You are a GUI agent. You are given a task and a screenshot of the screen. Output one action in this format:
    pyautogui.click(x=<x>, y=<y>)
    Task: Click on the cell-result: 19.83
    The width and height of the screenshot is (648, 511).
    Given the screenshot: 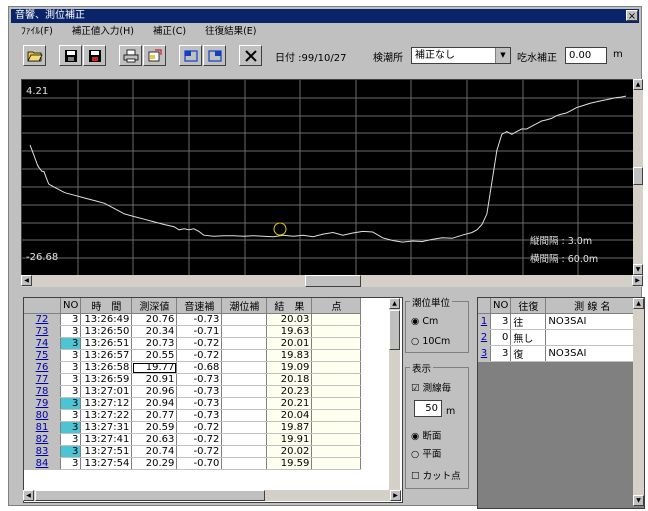 What is the action you would take?
    pyautogui.click(x=289, y=355)
    